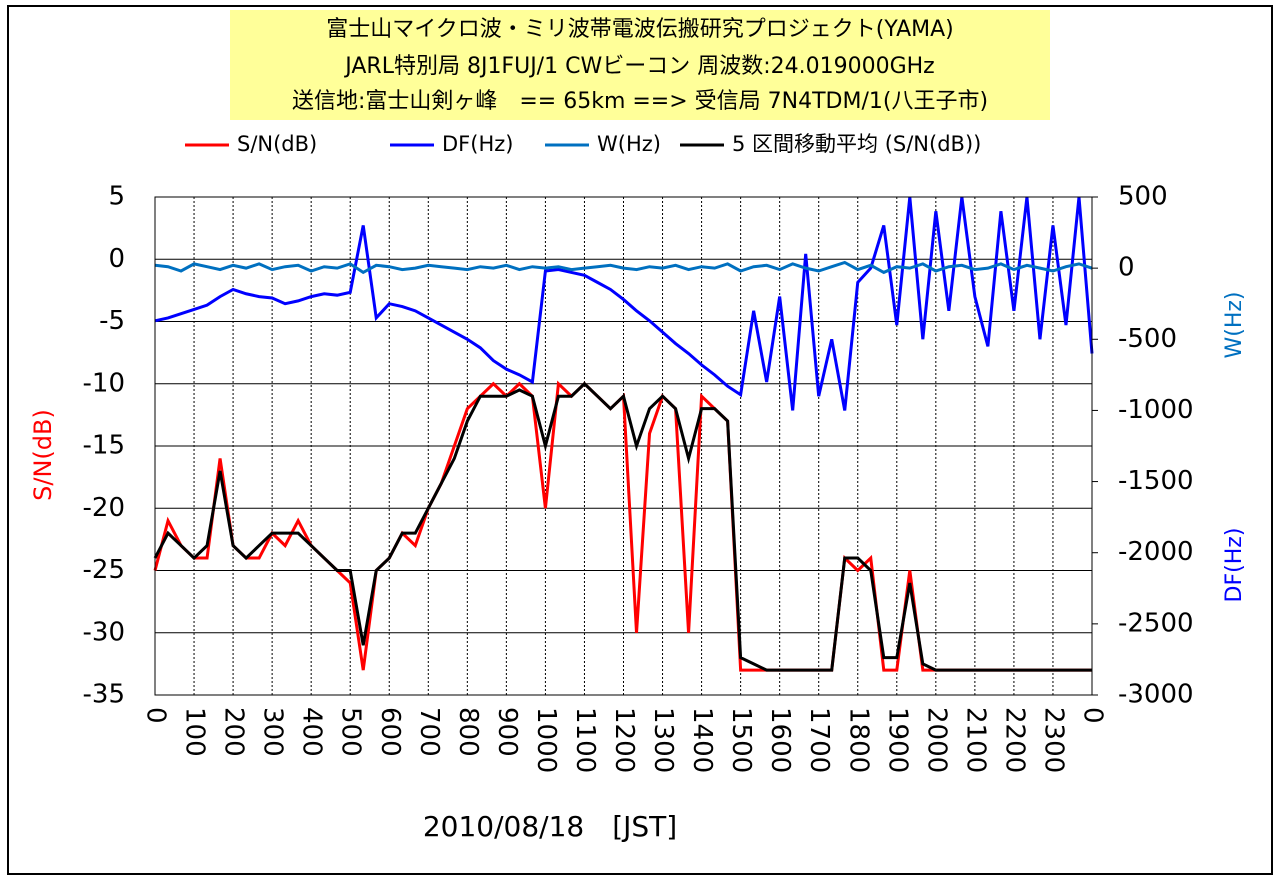 The image size is (1280, 881). What do you see at coordinates (1156, 623) in the screenshot?
I see `y2-tick-label: -2500` at bounding box center [1156, 623].